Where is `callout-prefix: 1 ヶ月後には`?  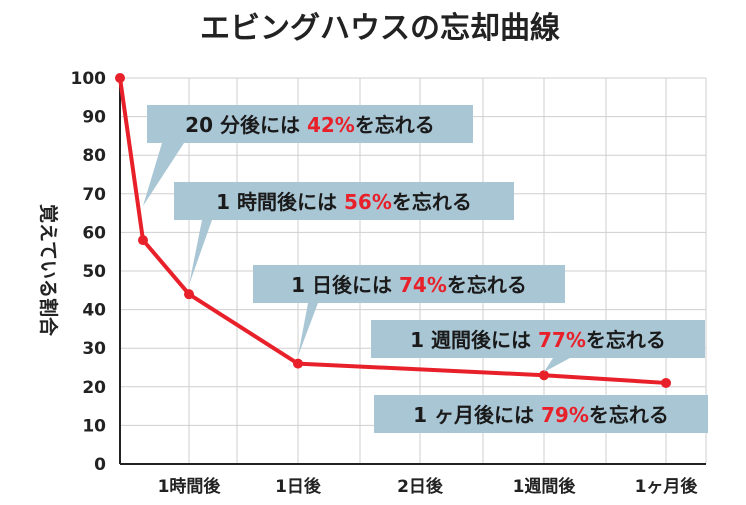
callout-prefix: 1 ヶ月後には is located at coordinates (477, 415).